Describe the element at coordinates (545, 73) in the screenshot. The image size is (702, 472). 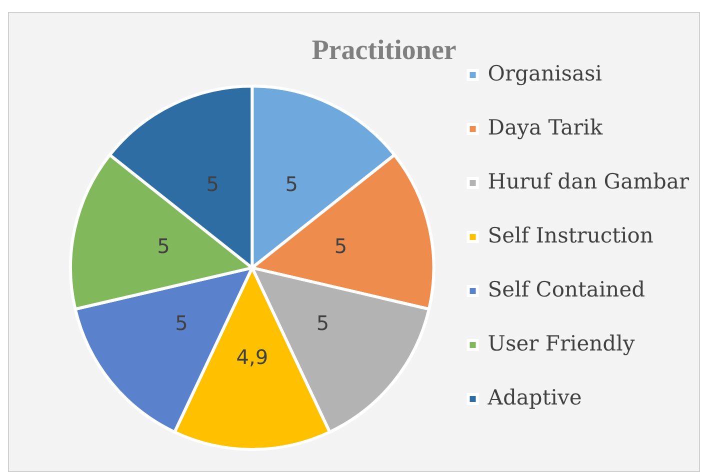
I see `legend-label: Organisasi` at that location.